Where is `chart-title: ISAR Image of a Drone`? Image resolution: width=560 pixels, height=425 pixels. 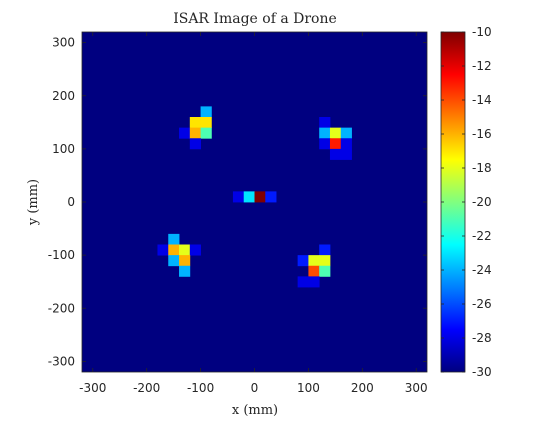 chart-title: ISAR Image of a Drone is located at coordinates (255, 19).